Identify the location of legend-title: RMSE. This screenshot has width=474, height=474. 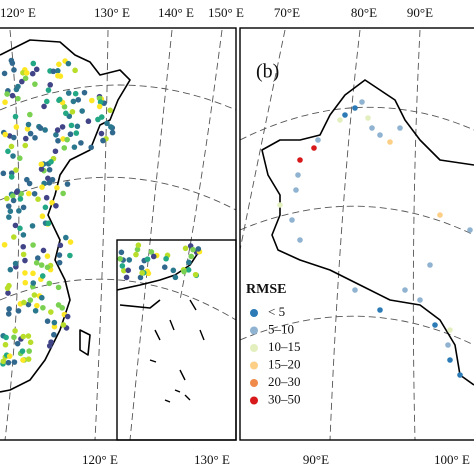
(266, 289).